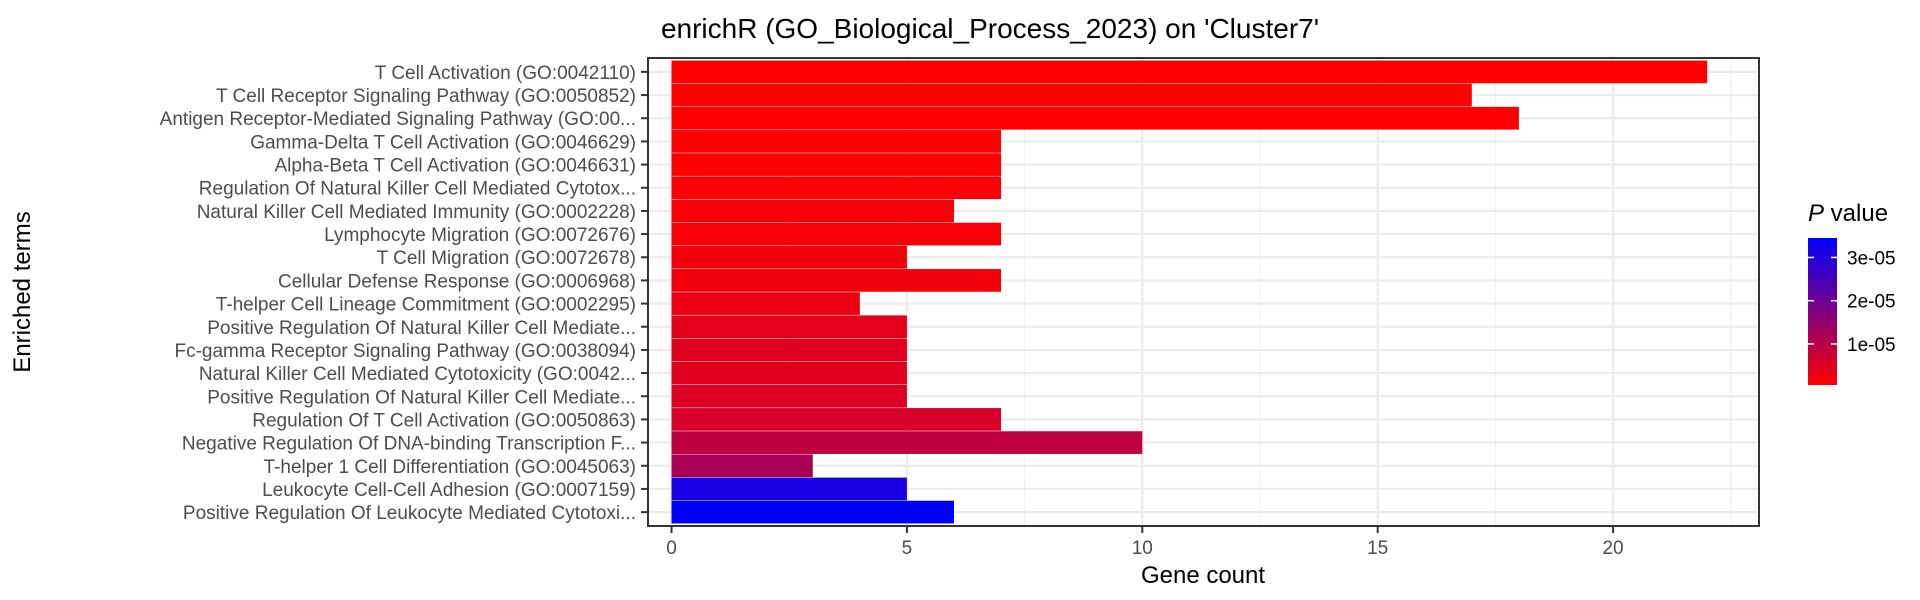 The height and width of the screenshot is (600, 1920). What do you see at coordinates (1856, 213) in the screenshot?
I see `legend-title-rest: value` at bounding box center [1856, 213].